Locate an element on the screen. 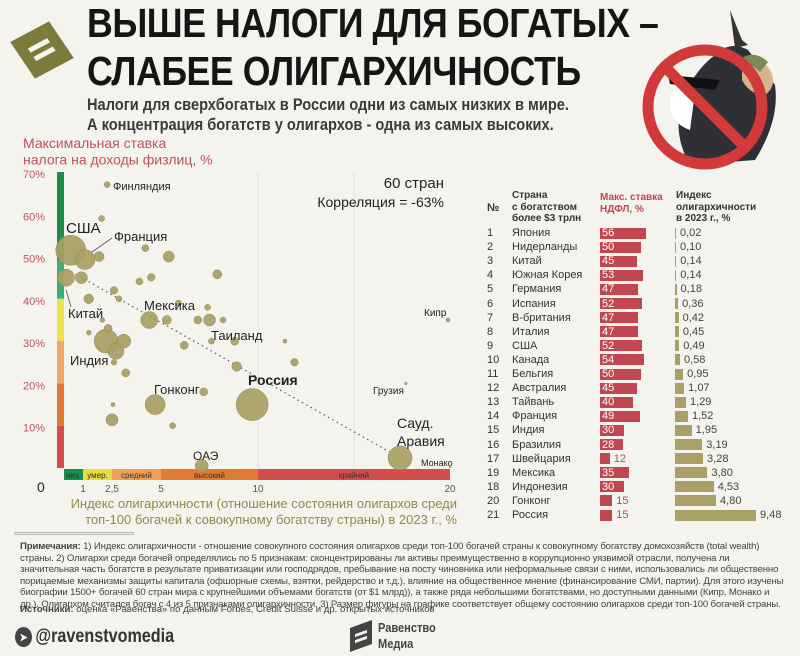  row-number: 14 is located at coordinates (493, 416).